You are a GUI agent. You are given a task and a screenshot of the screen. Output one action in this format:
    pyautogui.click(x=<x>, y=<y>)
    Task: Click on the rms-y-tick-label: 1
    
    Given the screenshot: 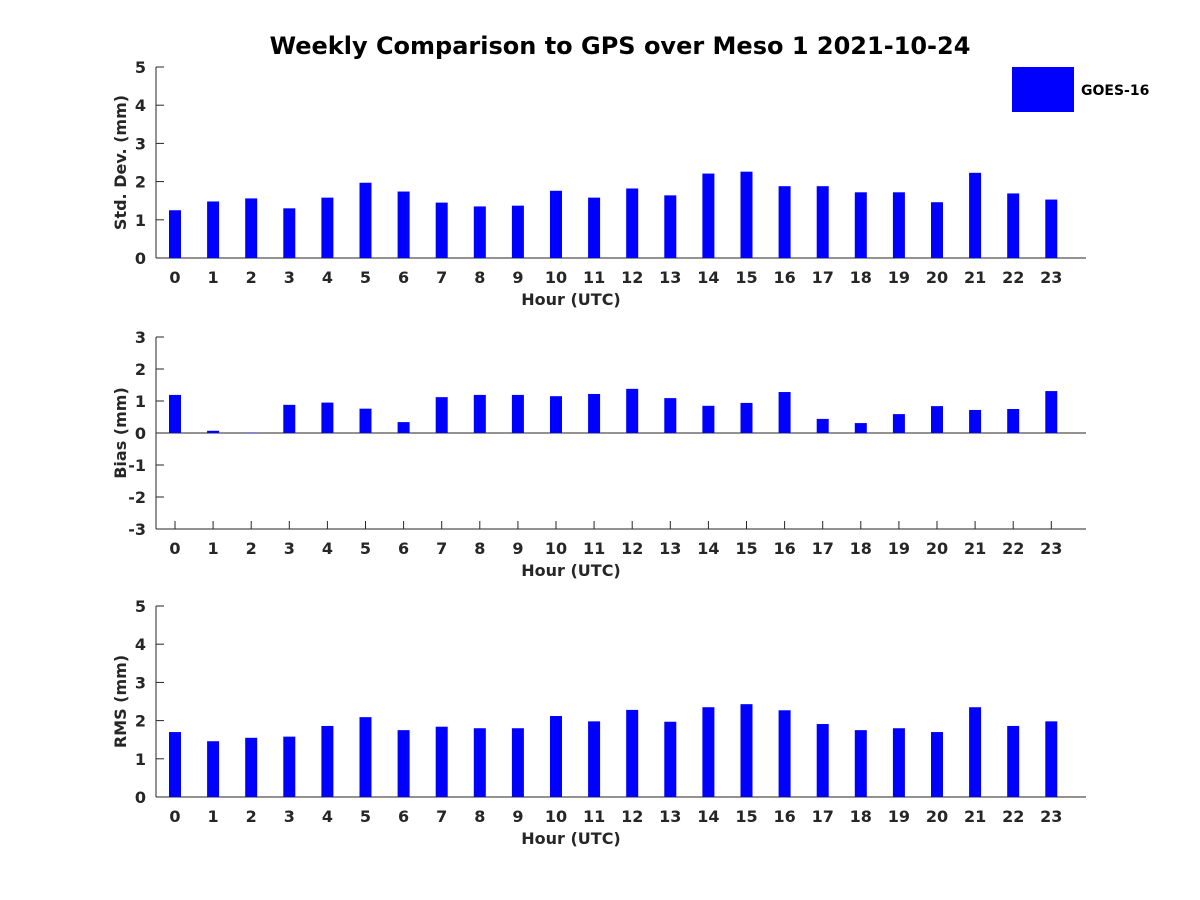 What is the action you would take?
    pyautogui.click(x=140, y=759)
    